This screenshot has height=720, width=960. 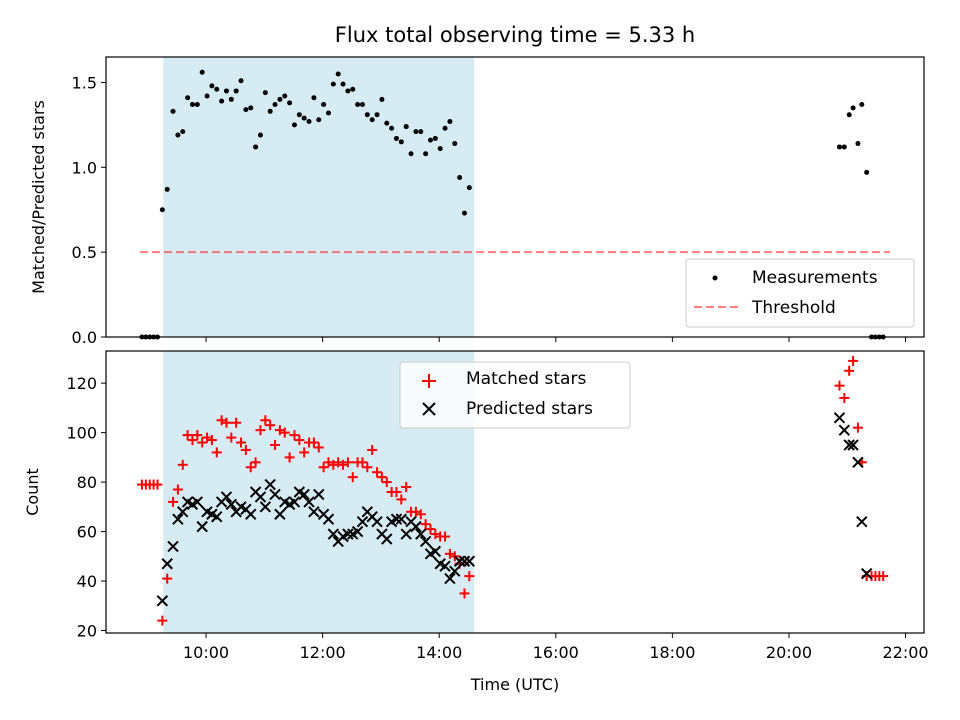 What do you see at coordinates (429, 409) in the screenshot?
I see `legend-predicted-marker` at bounding box center [429, 409].